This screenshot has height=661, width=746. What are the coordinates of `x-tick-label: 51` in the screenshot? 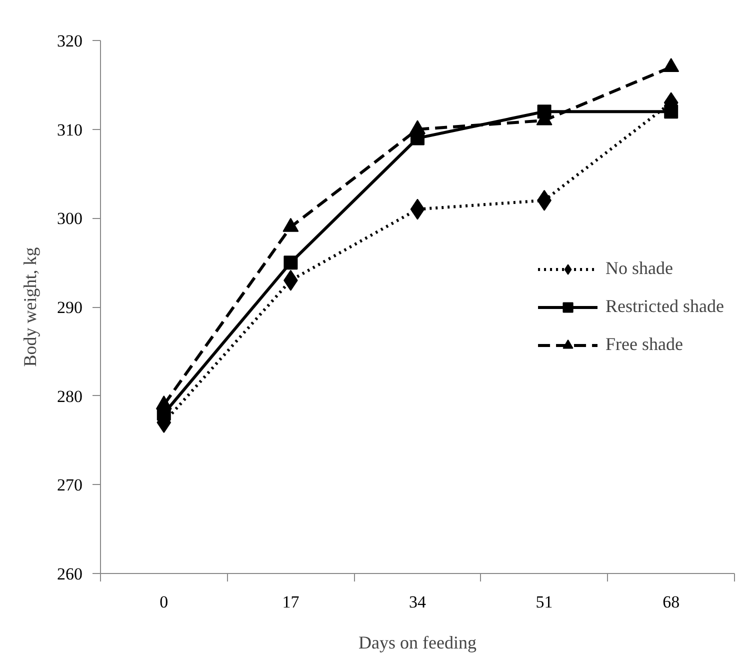 It's located at (544, 602).